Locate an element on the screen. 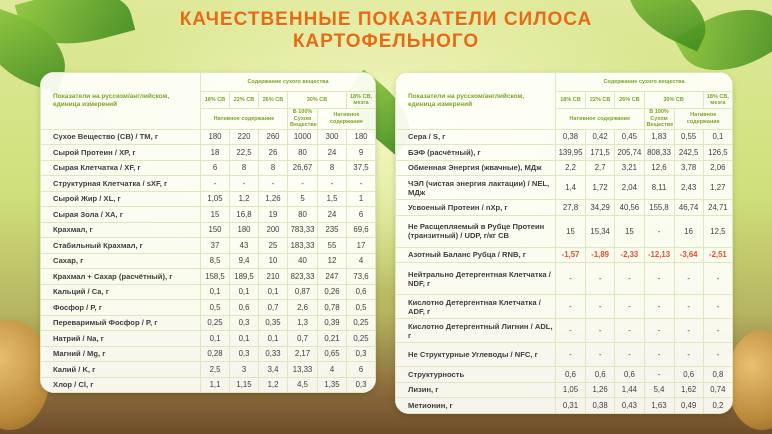  value-cell: 13,33 is located at coordinates (302, 369).